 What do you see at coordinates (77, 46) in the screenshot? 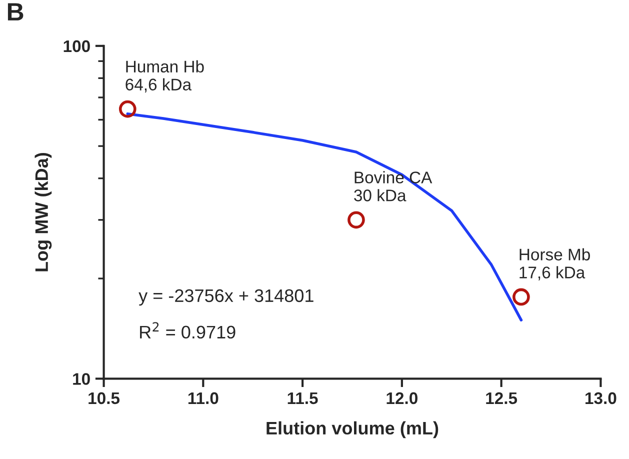
I see `y-tick-label: 100` at bounding box center [77, 46].